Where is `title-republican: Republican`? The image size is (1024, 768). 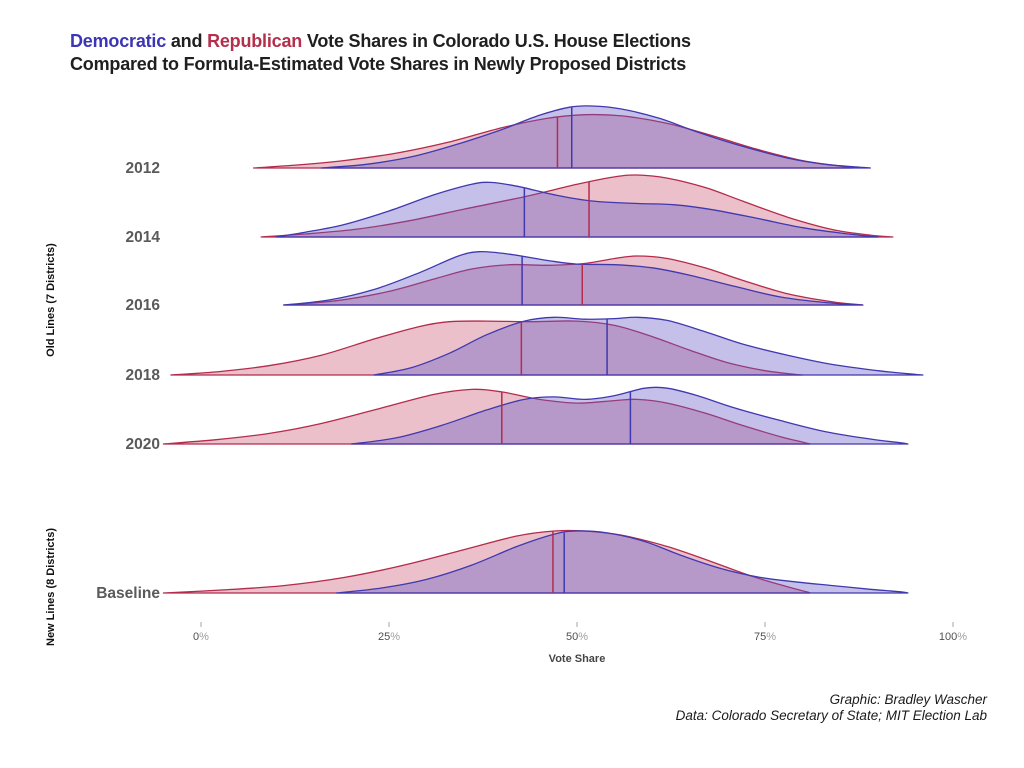
title-republican: Republican is located at coordinates (255, 41).